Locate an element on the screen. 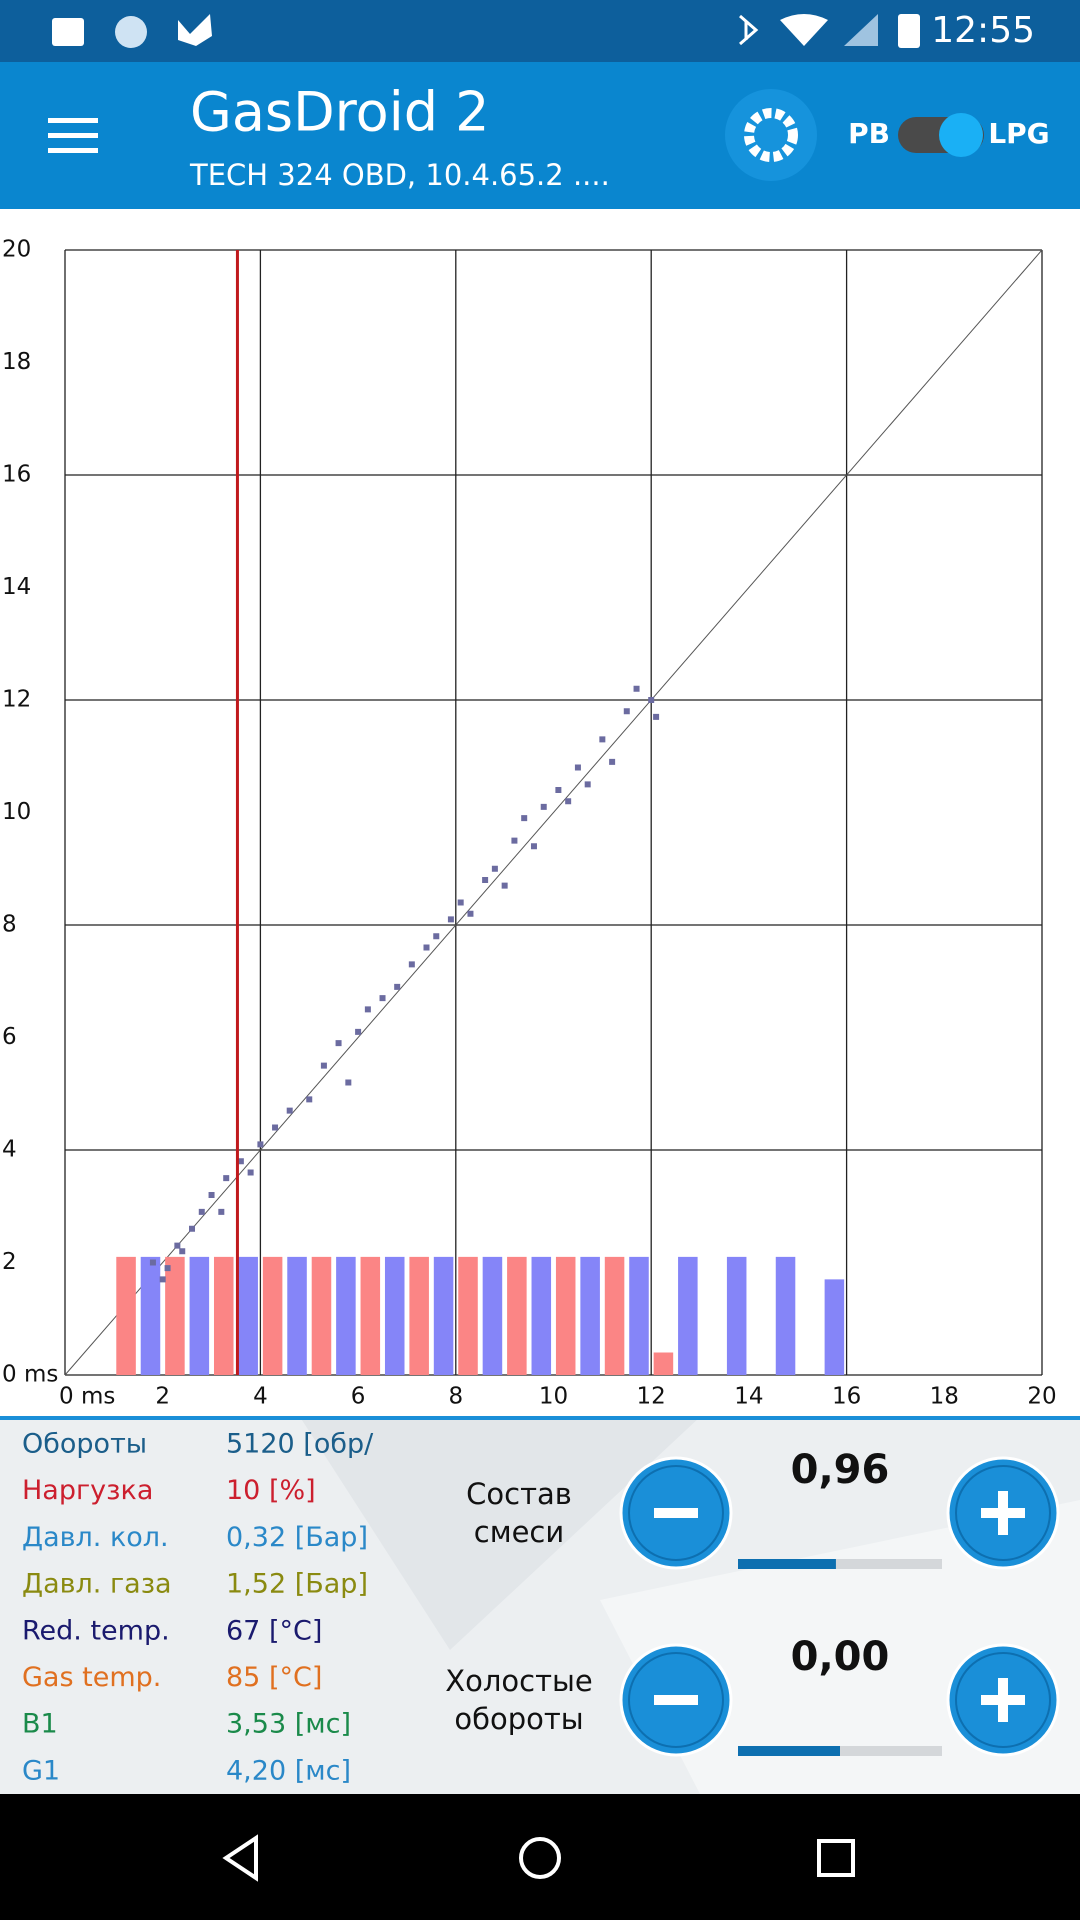  panel-pattern is located at coordinates (500, 1533).